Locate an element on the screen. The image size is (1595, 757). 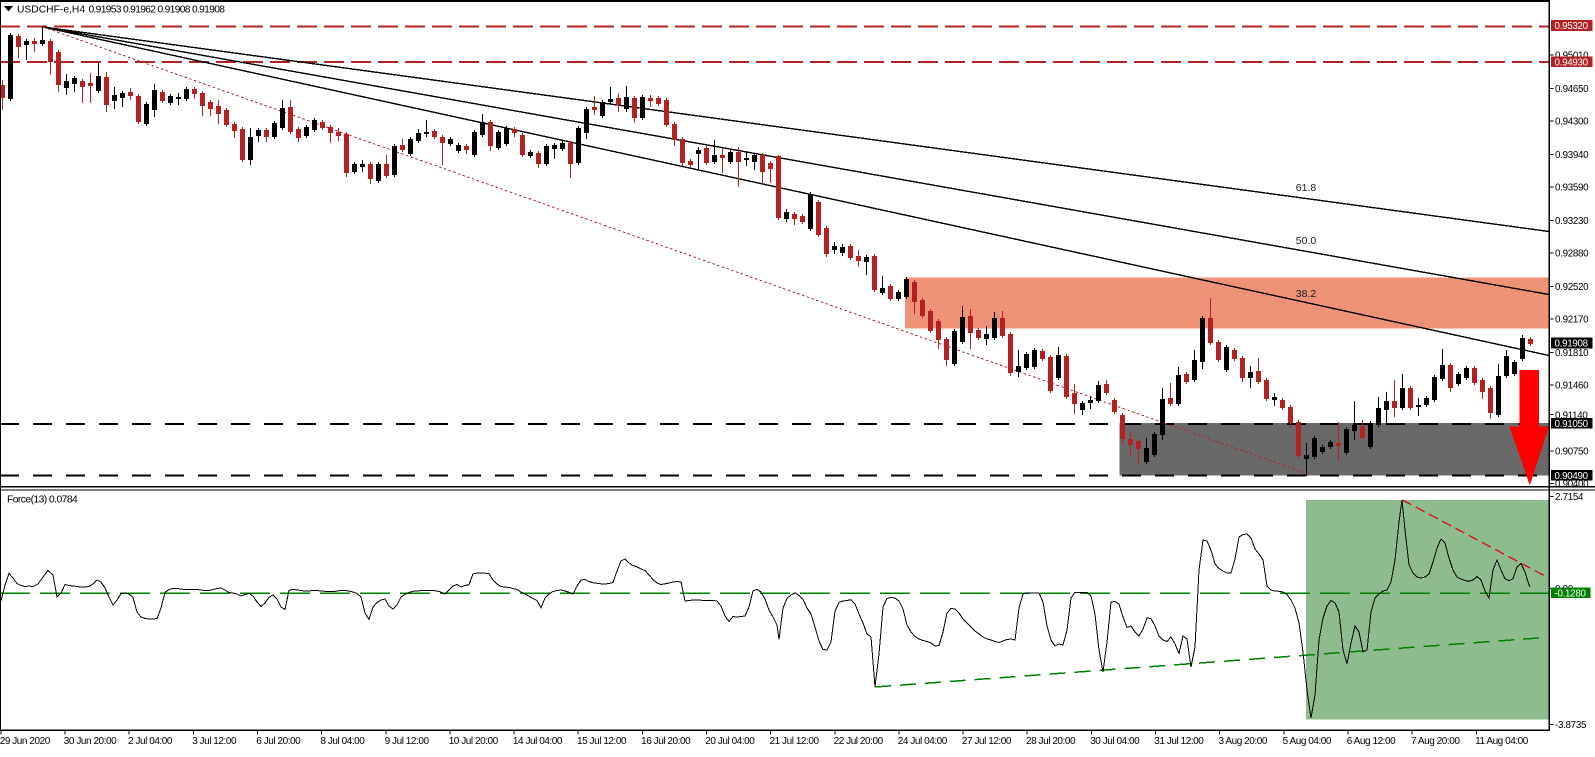
svg-text: Force(13) 0.0784 is located at coordinates (42, 499).